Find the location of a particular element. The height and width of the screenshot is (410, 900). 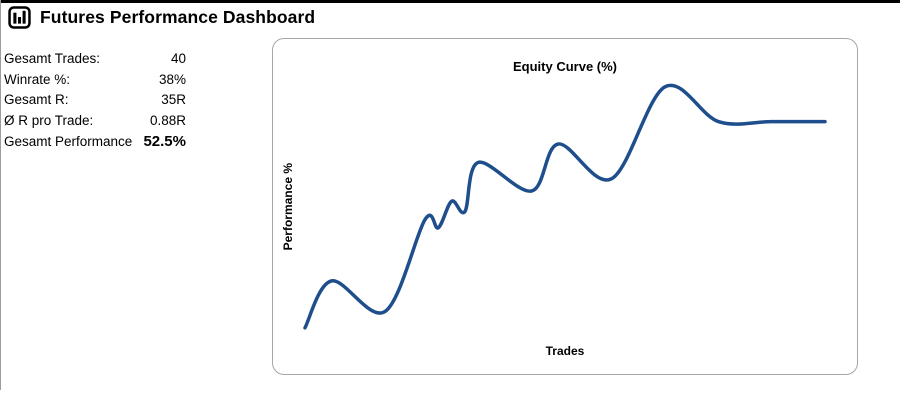

top-divider is located at coordinates (450, 1).